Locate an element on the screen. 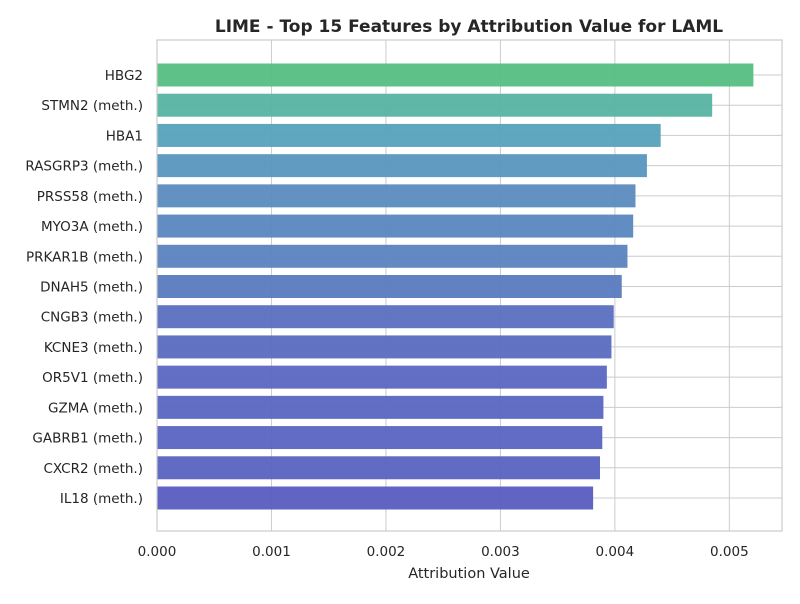  x-tick-label: 0.001 is located at coordinates (271, 552).